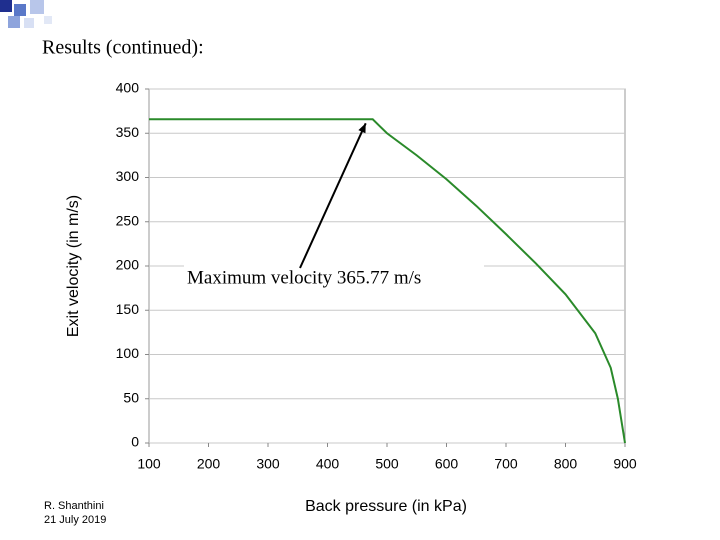 Image resolution: width=720 pixels, height=540 pixels. Describe the element at coordinates (131, 397) in the screenshot. I see `y-tick-label: 50` at that location.